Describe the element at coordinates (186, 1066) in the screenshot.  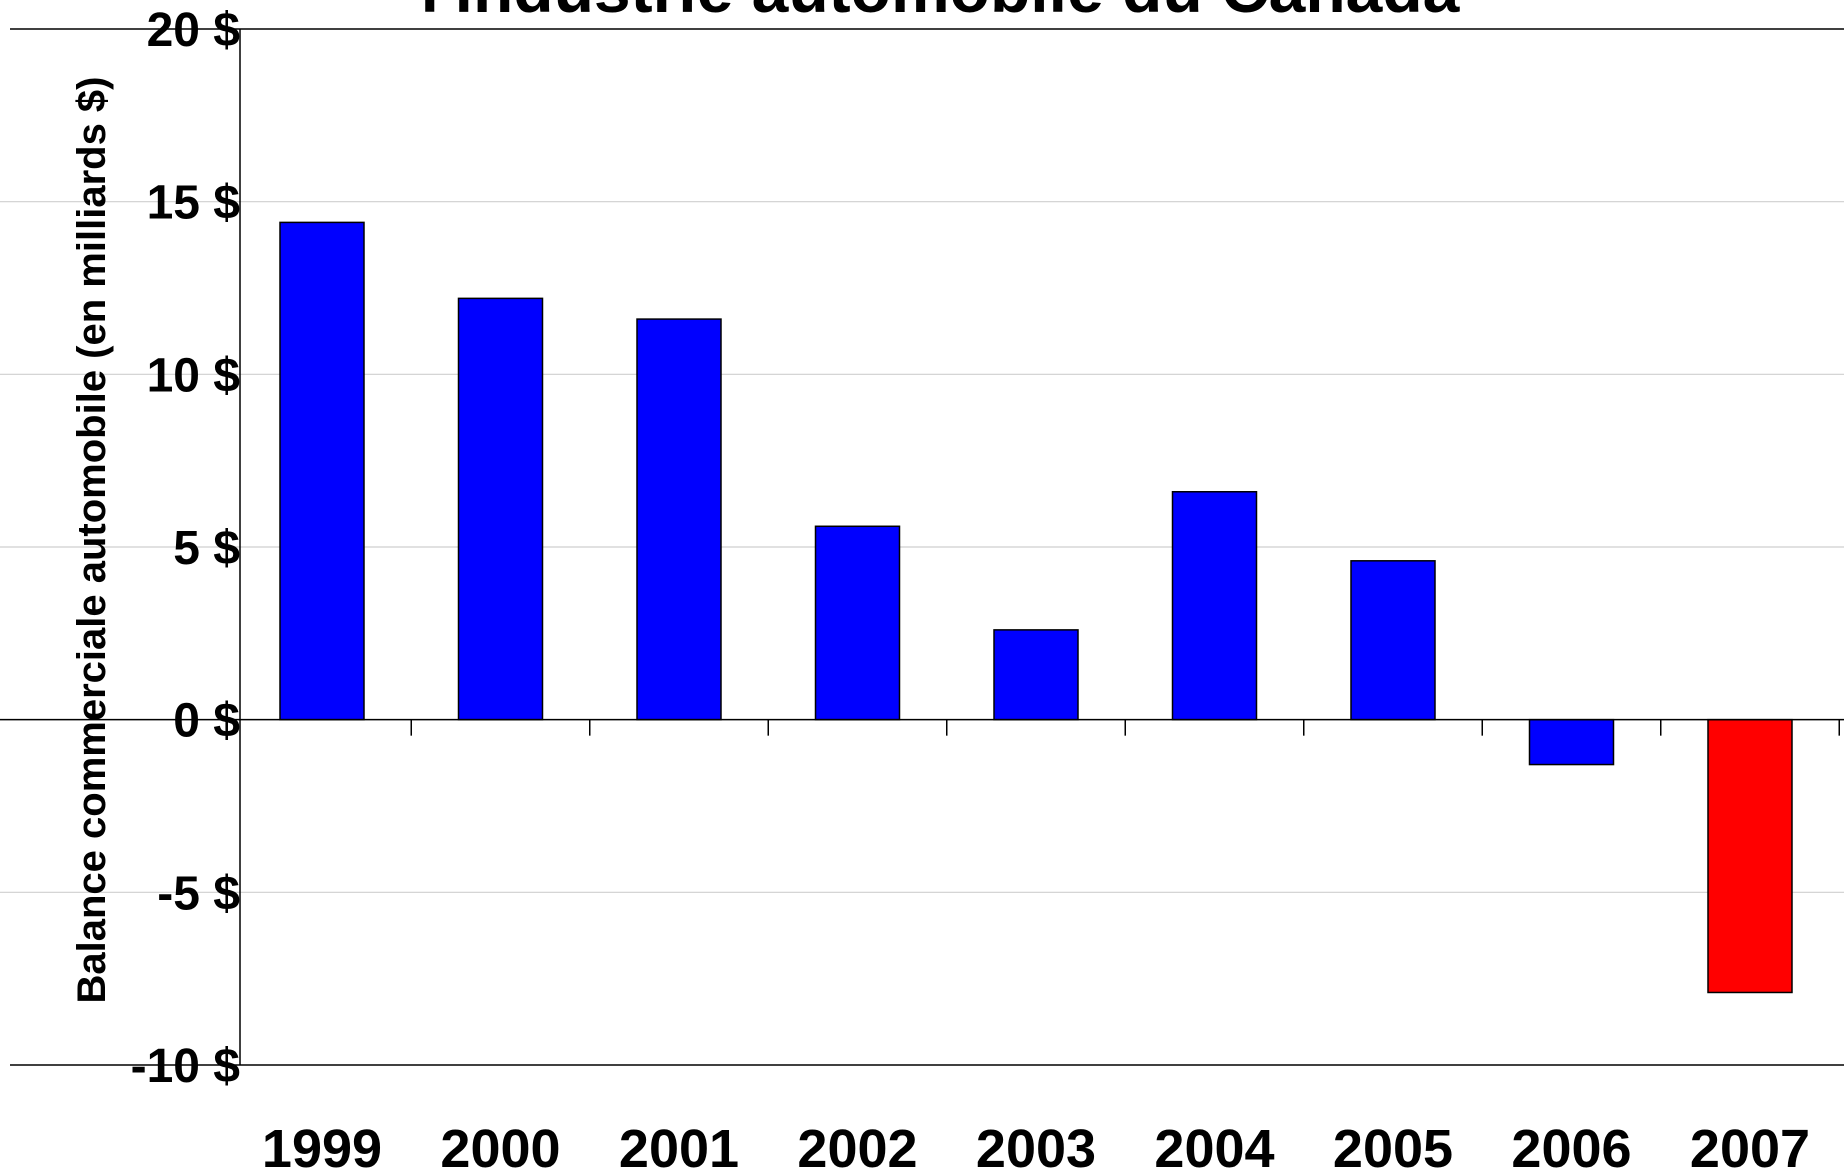
I see `y-tick-label: -10 $` at that location.